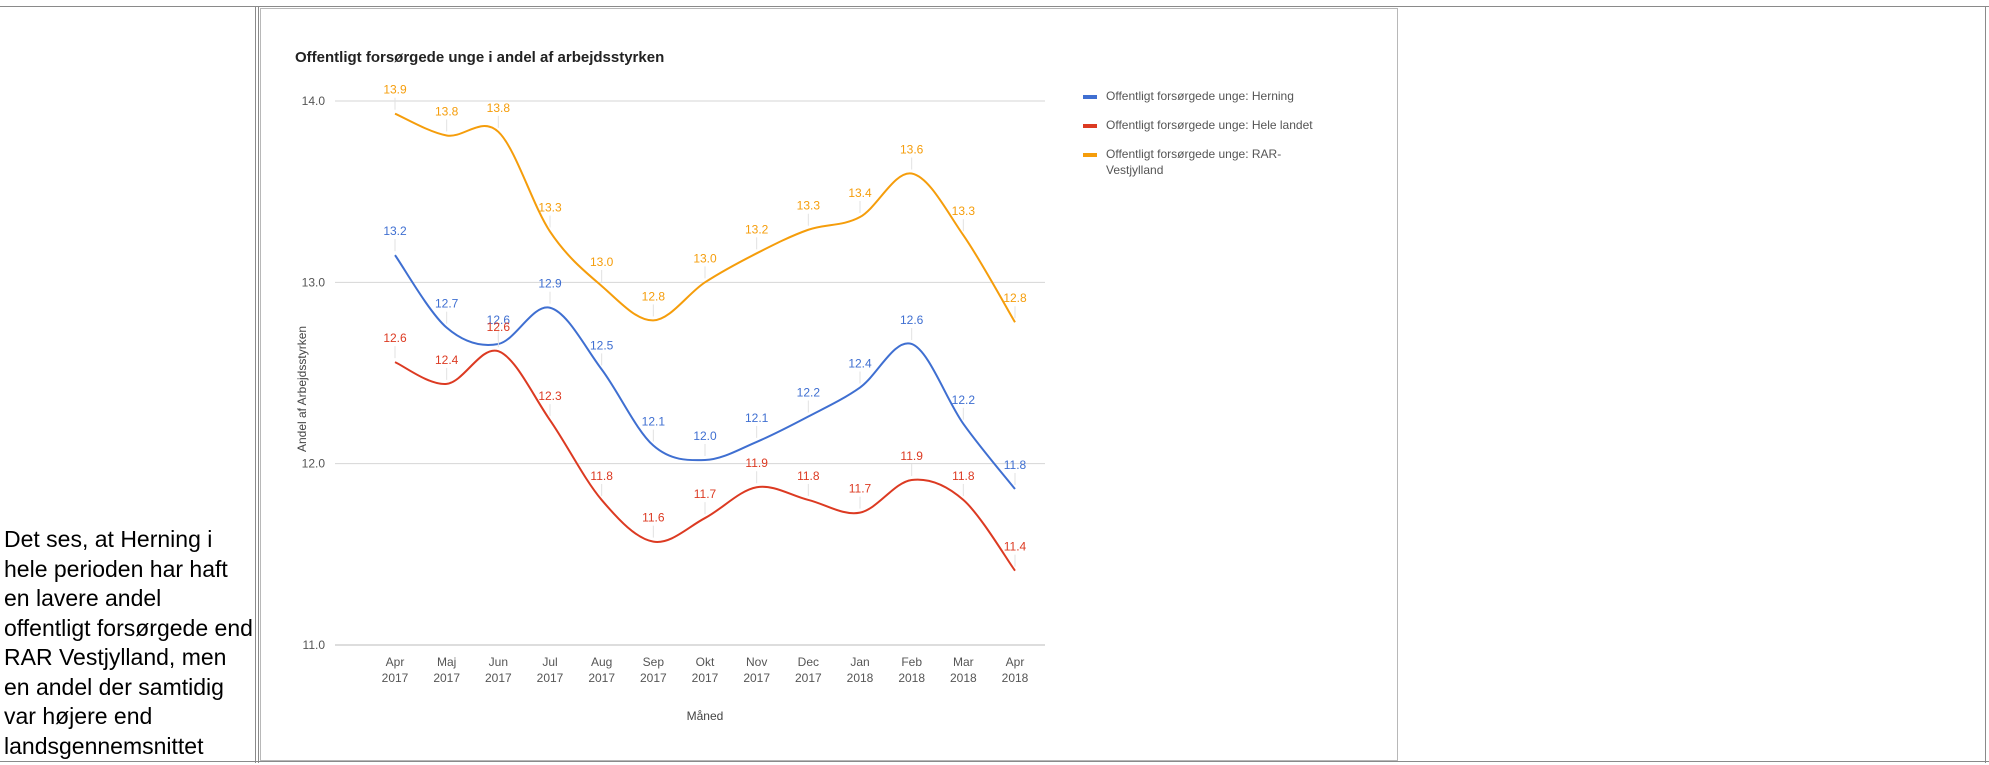  What do you see at coordinates (963, 662) in the screenshot?
I see `x-tick-label-month: Mar` at bounding box center [963, 662].